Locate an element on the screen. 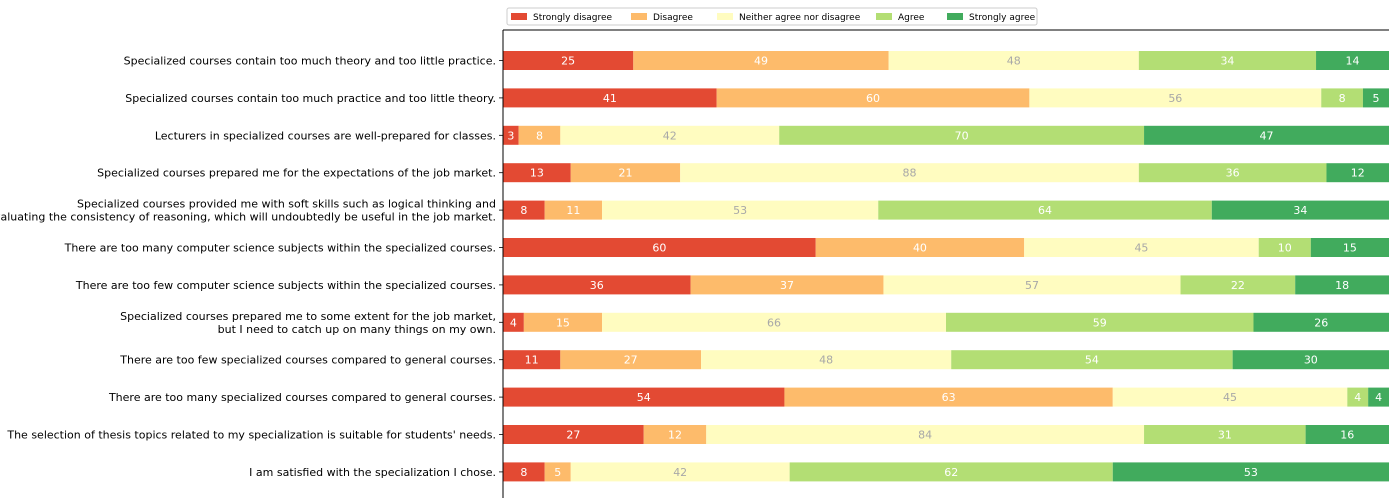 The width and height of the screenshot is (1389, 502). data-label: 22 is located at coordinates (1238, 285).